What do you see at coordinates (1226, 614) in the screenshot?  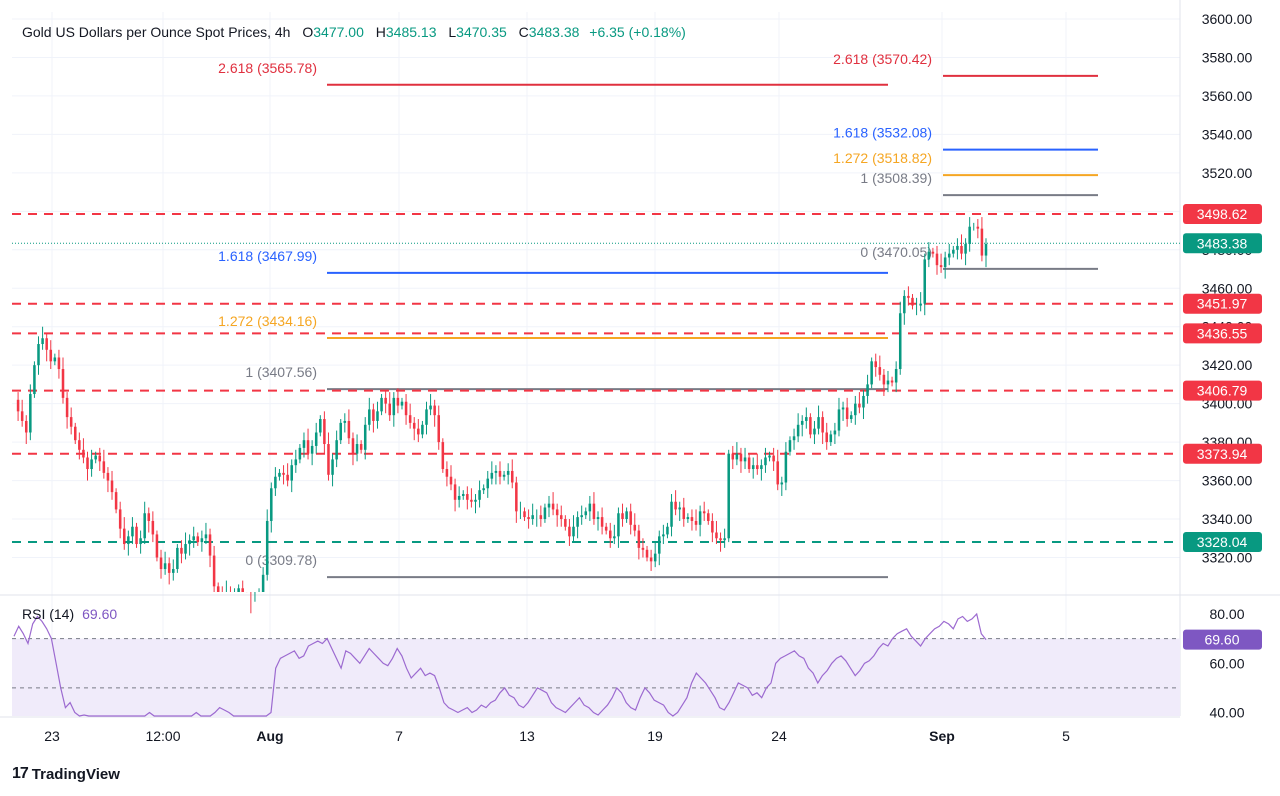 I see `rsi-tick-label: 80.00` at bounding box center [1226, 614].